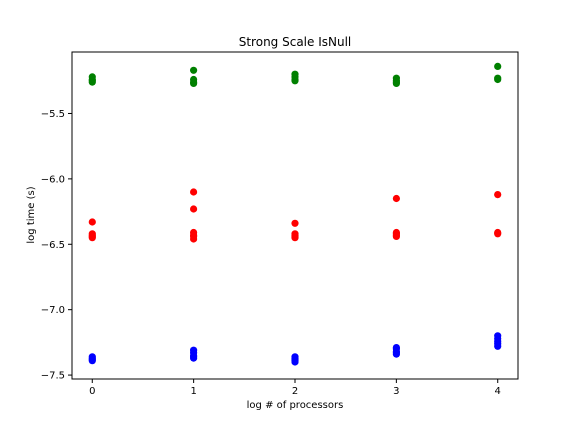 This screenshot has width=576, height=432. I want to click on y-tick-label: −7.5, so click(53, 376).